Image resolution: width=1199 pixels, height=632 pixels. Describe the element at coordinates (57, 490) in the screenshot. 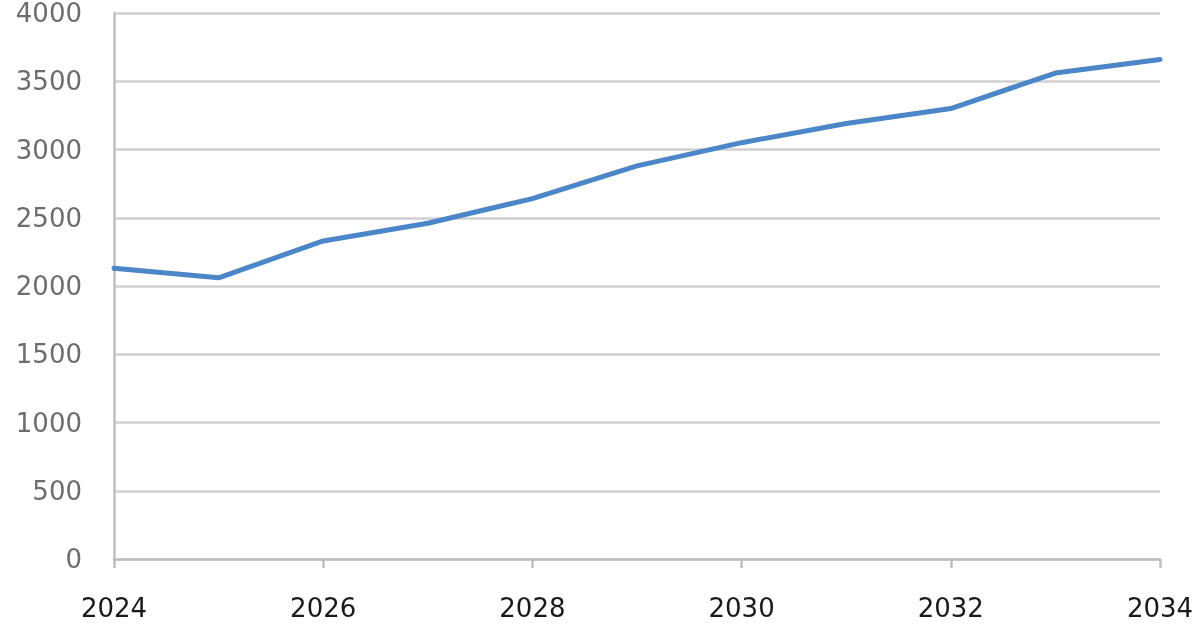

I see `y-tick-label: 500` at that location.